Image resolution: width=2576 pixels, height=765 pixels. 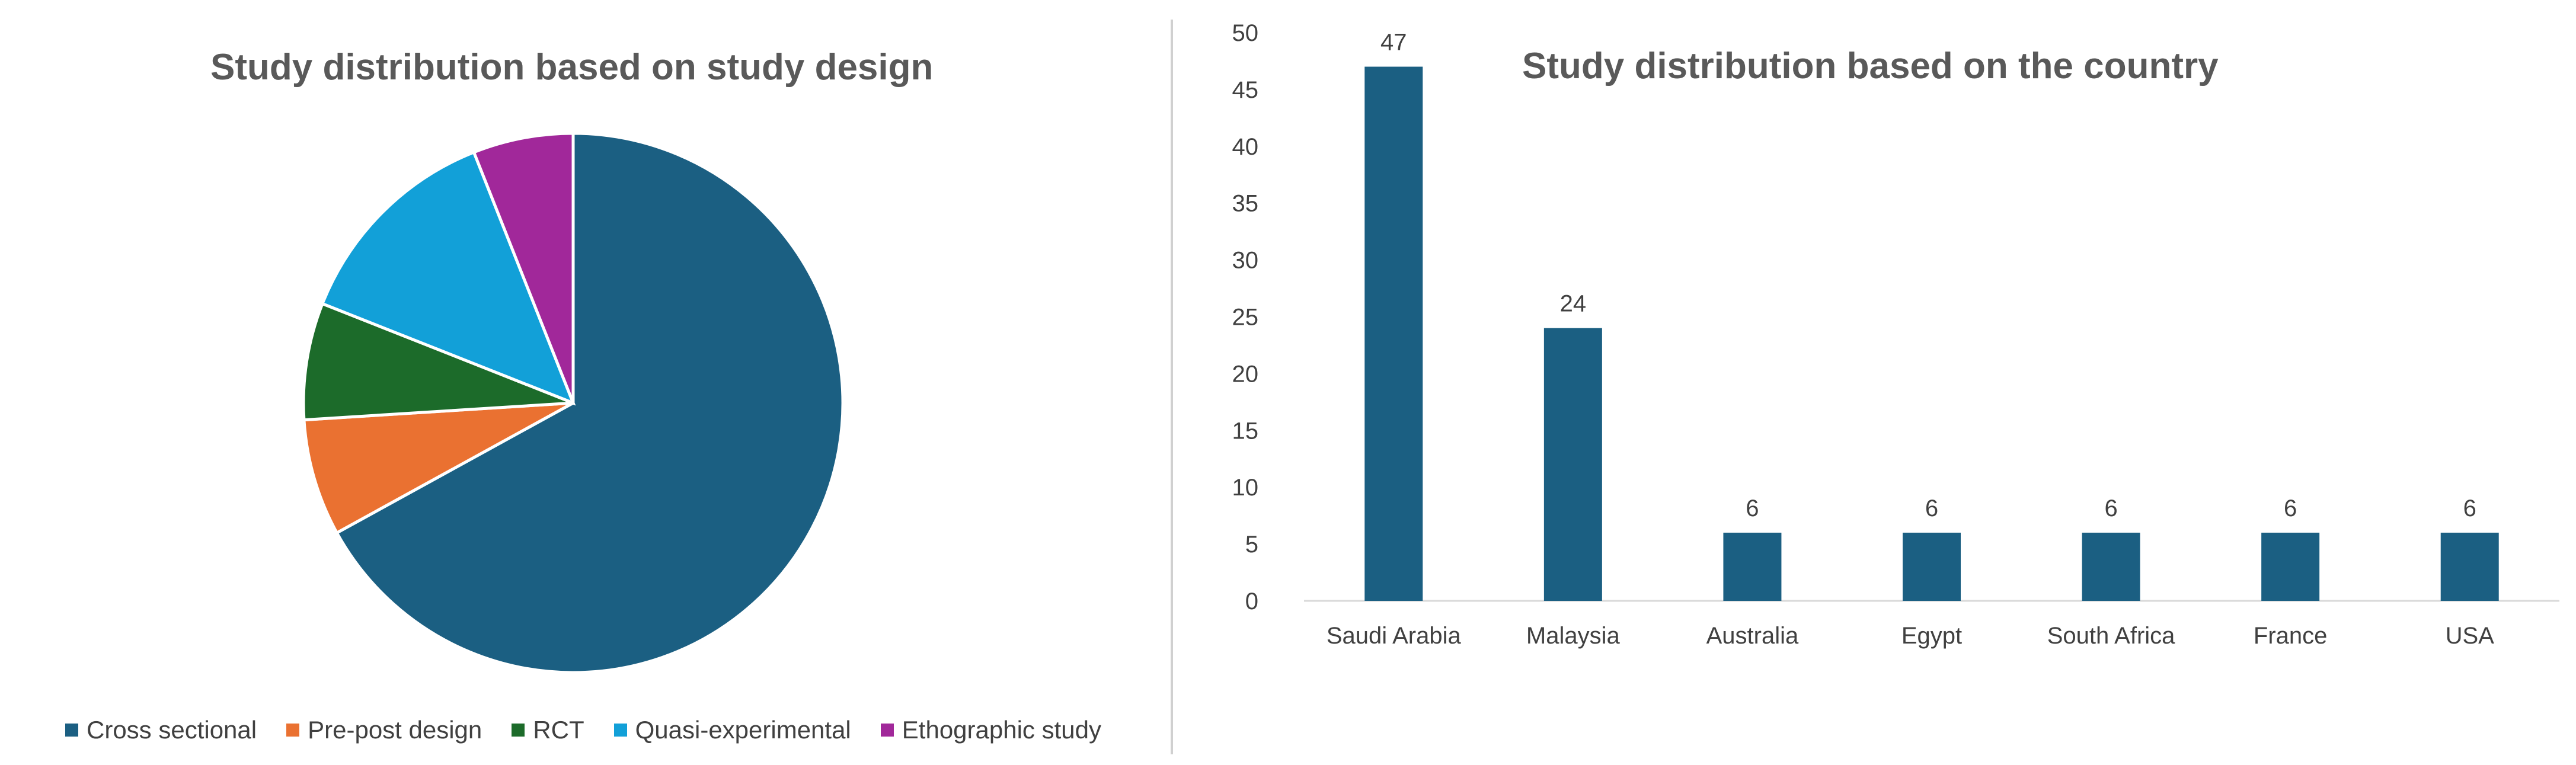 I want to click on y-tick-label: 5, so click(x=1251, y=545).